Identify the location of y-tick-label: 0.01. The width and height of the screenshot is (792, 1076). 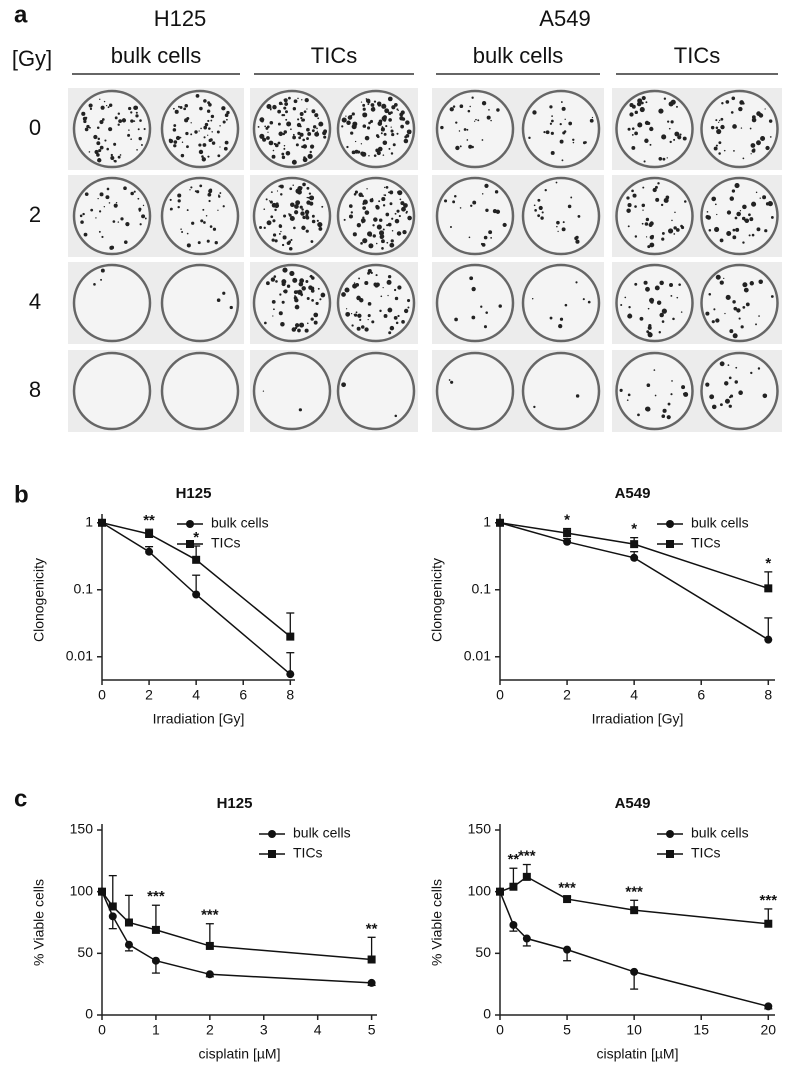
(79, 655).